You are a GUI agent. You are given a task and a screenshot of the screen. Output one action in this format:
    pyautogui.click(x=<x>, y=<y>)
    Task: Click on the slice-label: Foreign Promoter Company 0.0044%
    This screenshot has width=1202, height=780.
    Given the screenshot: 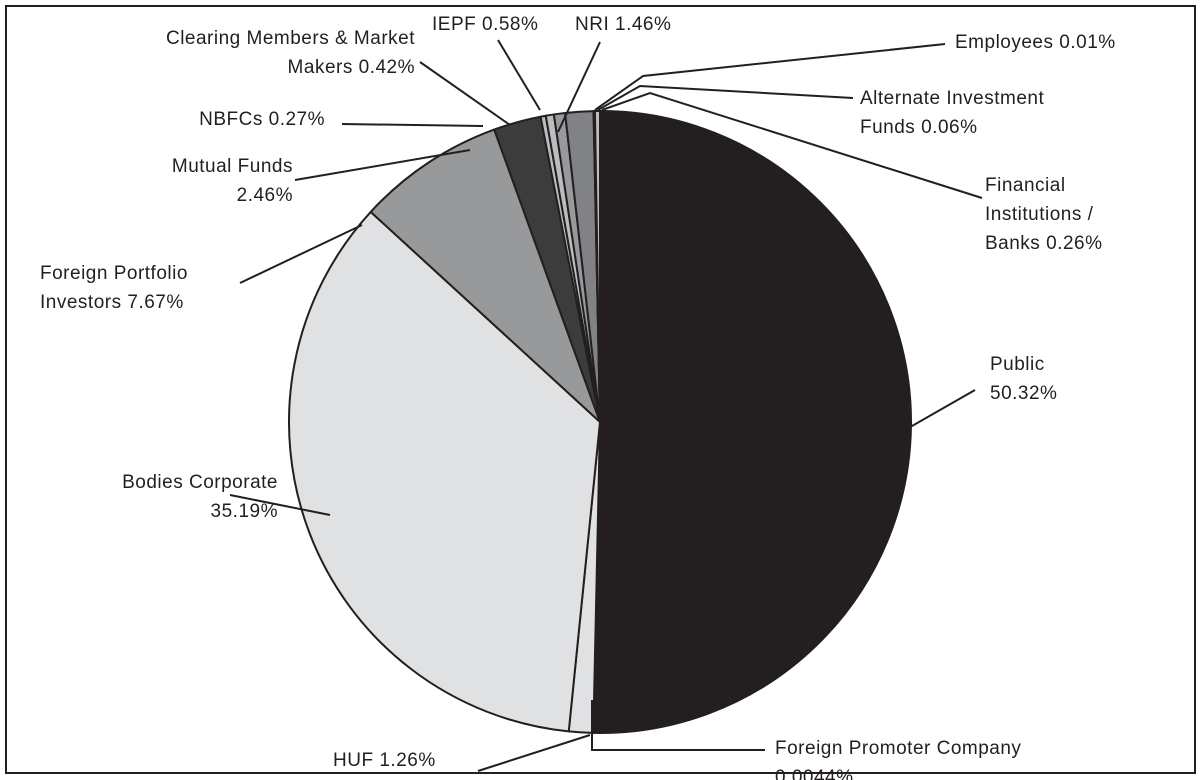 What is the action you would take?
    pyautogui.click(x=925, y=757)
    